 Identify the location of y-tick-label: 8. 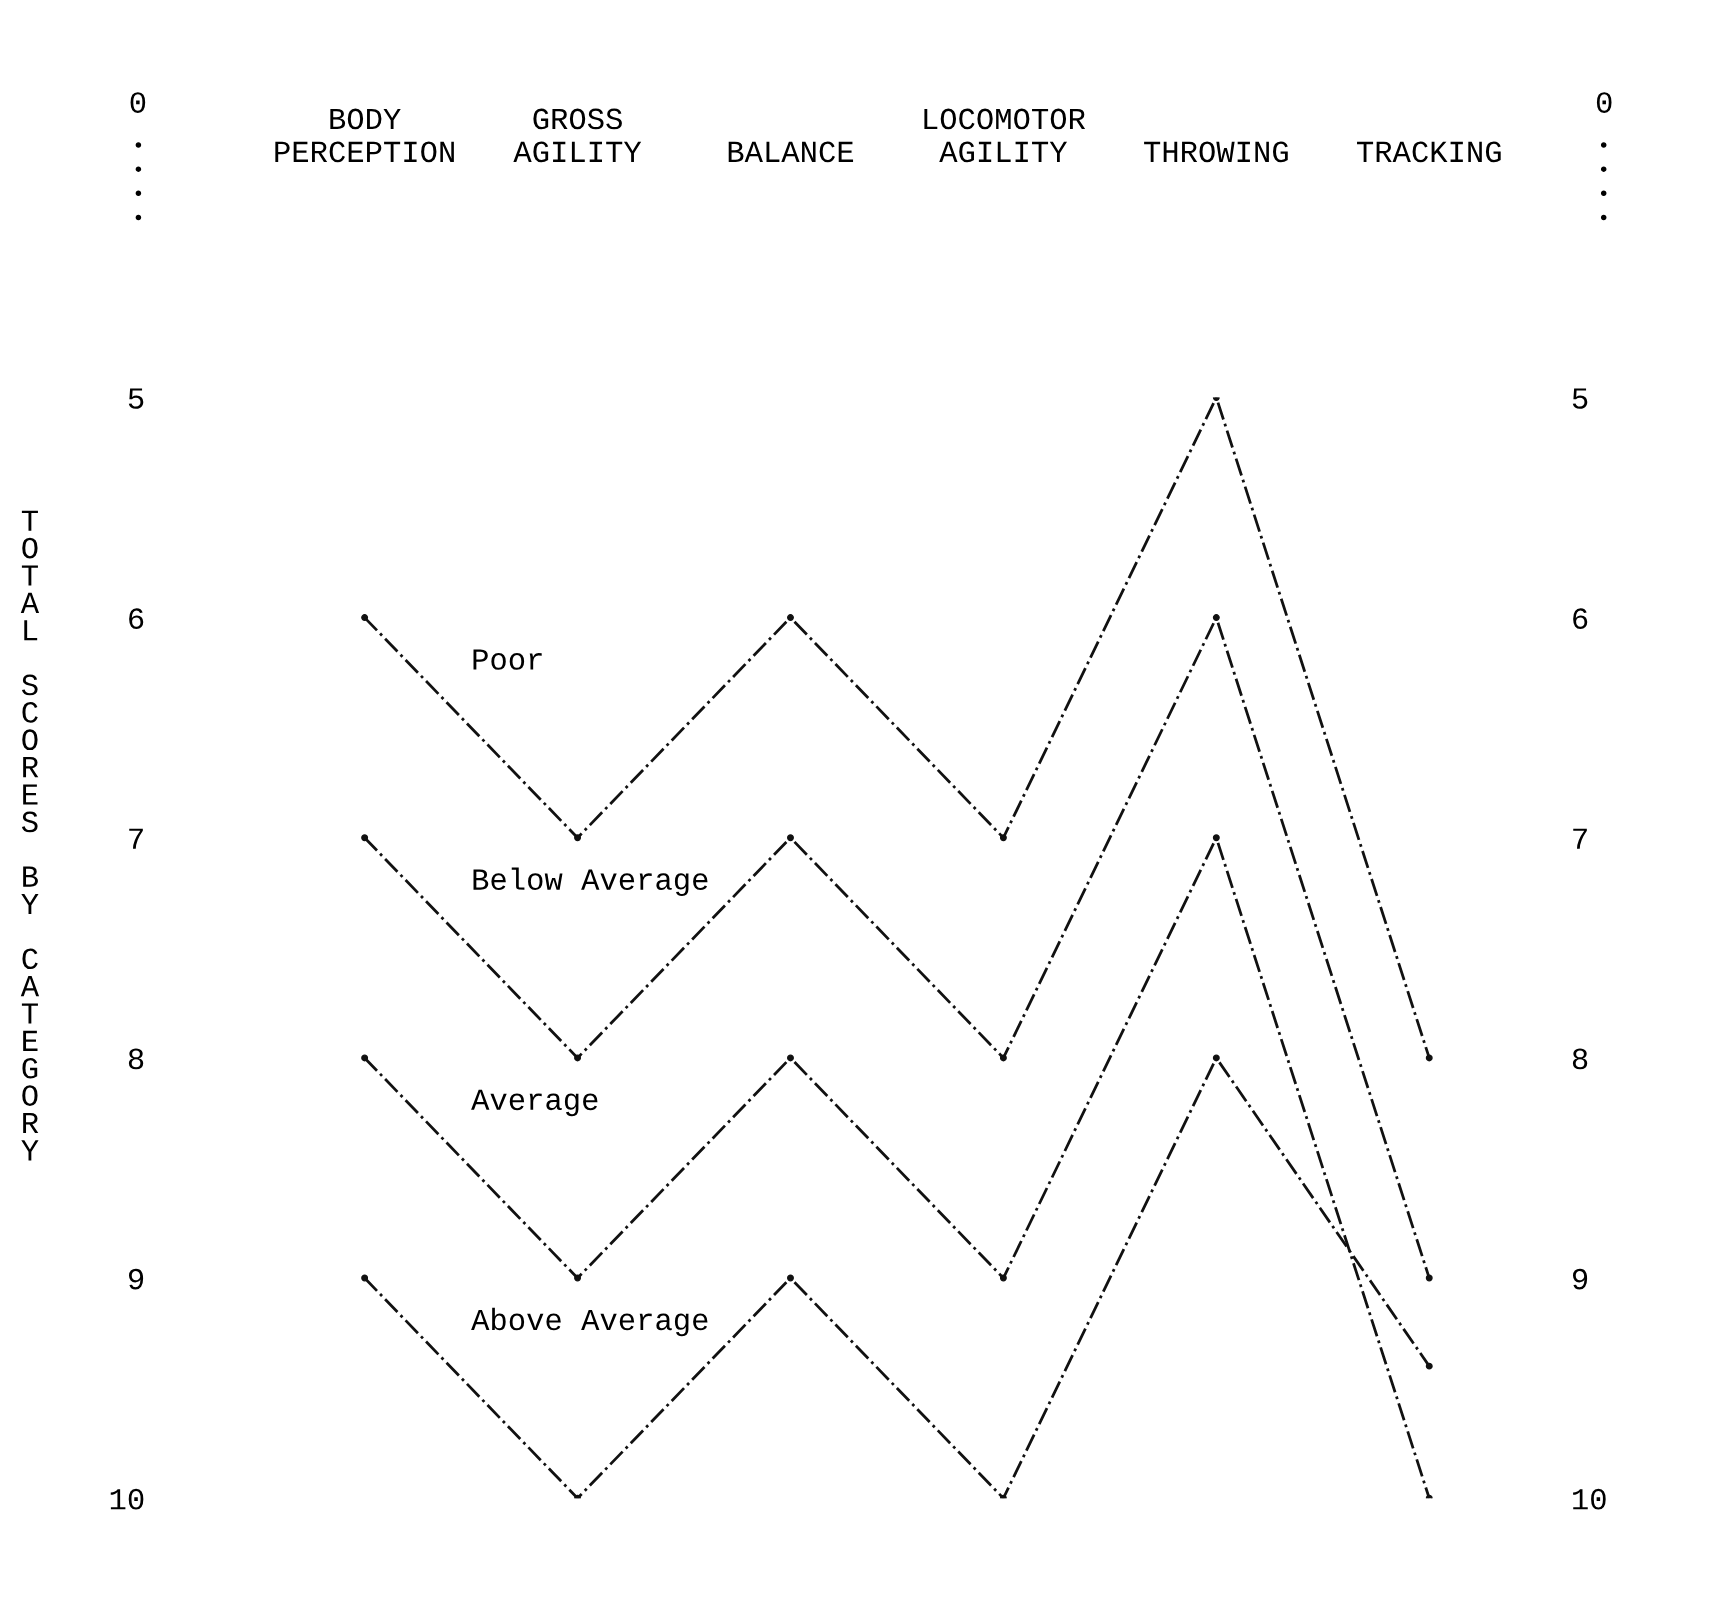
(136, 1059).